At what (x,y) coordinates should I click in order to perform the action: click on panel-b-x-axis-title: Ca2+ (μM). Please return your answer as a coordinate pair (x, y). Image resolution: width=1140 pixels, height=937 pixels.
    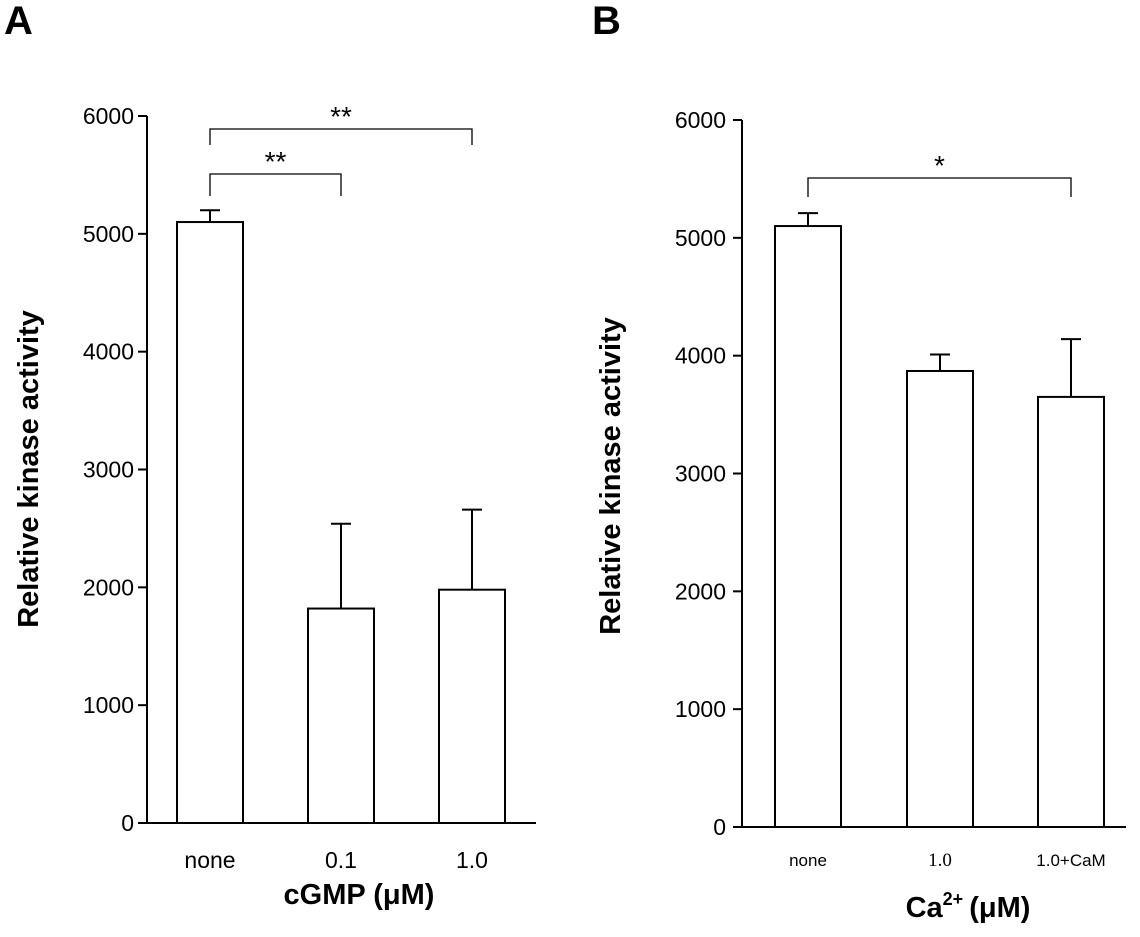
    Looking at the image, I should click on (968, 906).